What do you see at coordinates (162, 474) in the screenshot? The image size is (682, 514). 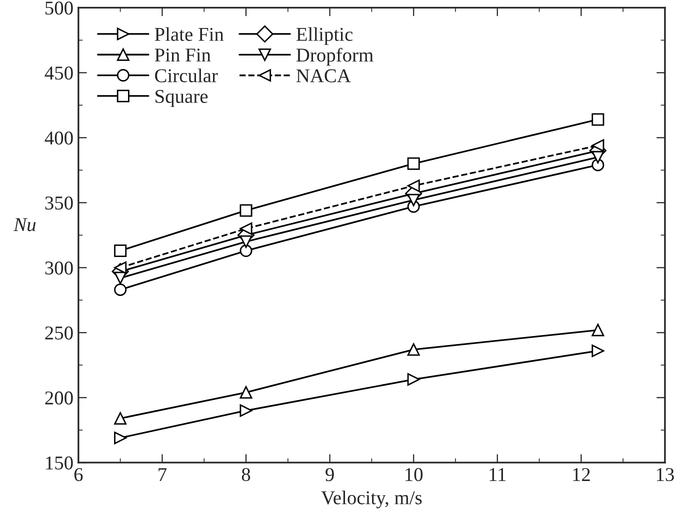 I see `x-tick-label: 7` at bounding box center [162, 474].